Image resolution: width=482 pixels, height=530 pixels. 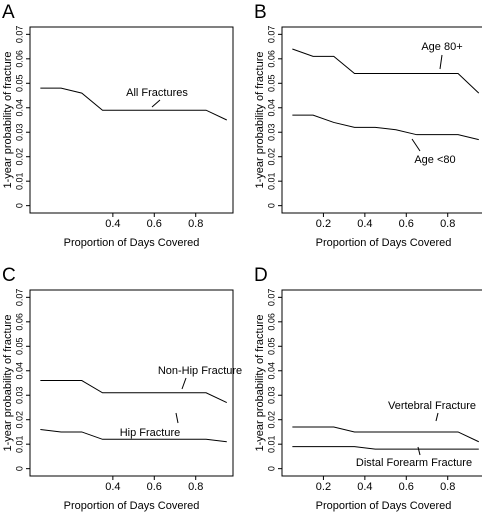 What do you see at coordinates (414, 463) in the screenshot?
I see `series-annotation: Distal Forearm Fracture` at bounding box center [414, 463].